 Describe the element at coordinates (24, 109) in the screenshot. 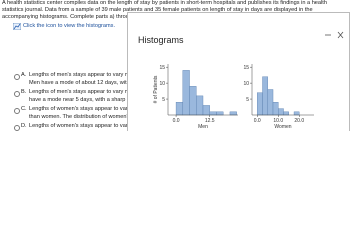

I see `option-letter: C.` at that location.